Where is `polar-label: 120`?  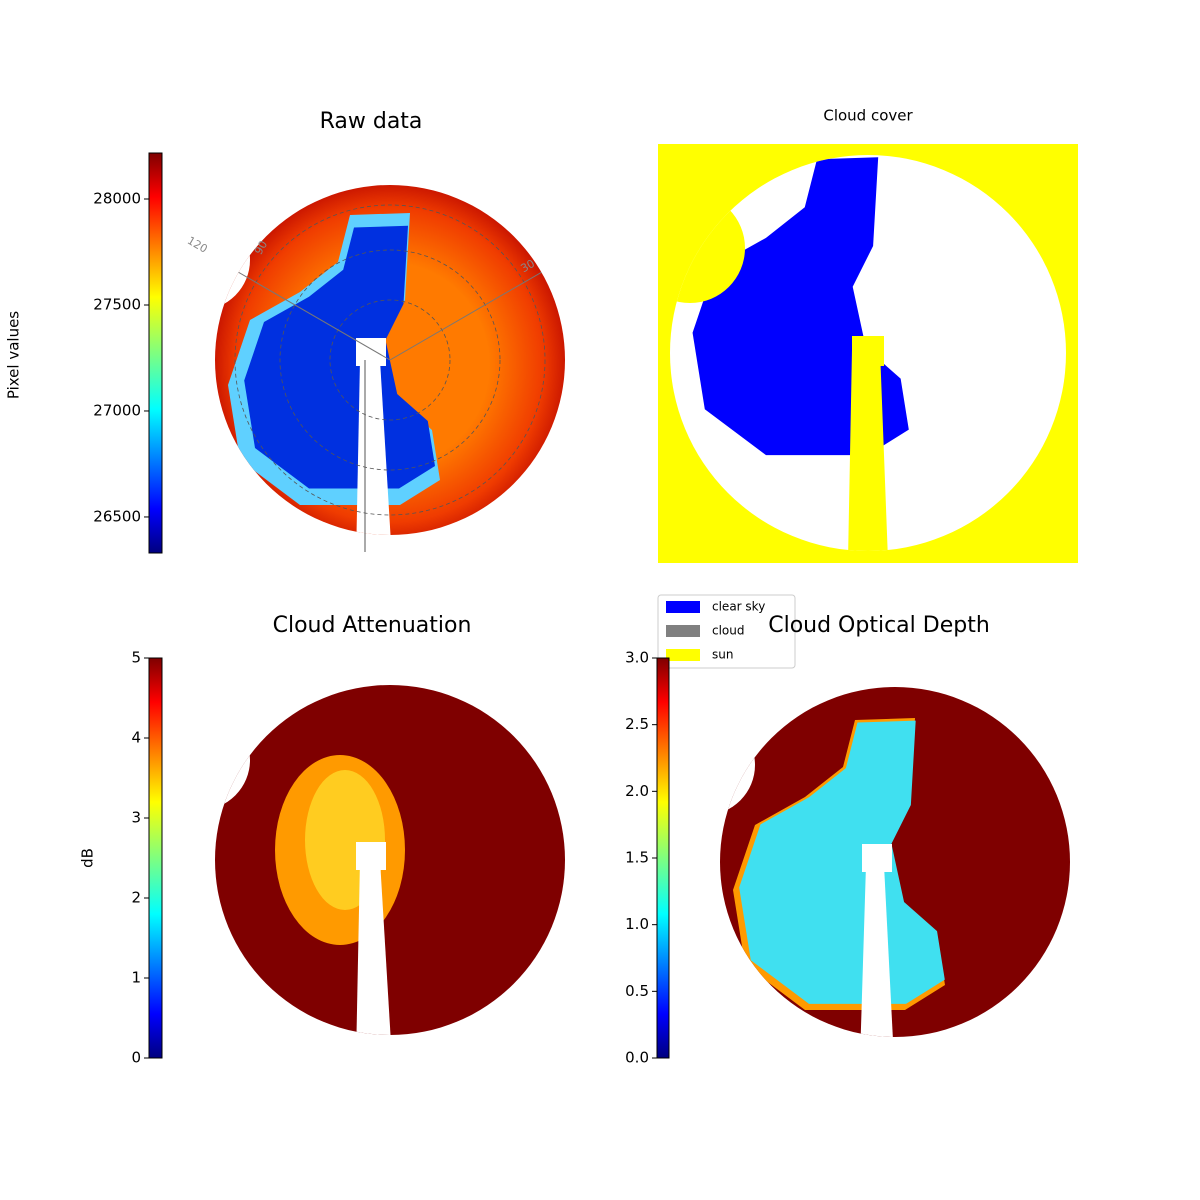 polar-label: 120 is located at coordinates (197, 245).